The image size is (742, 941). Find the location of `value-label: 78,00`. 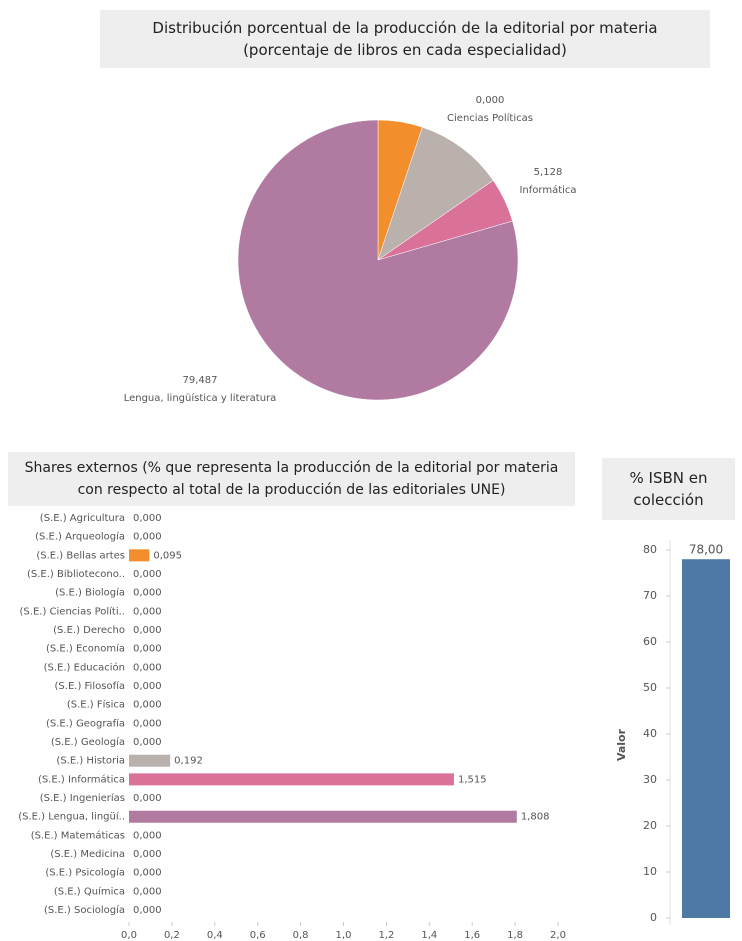

value-label: 78,00 is located at coordinates (706, 550).